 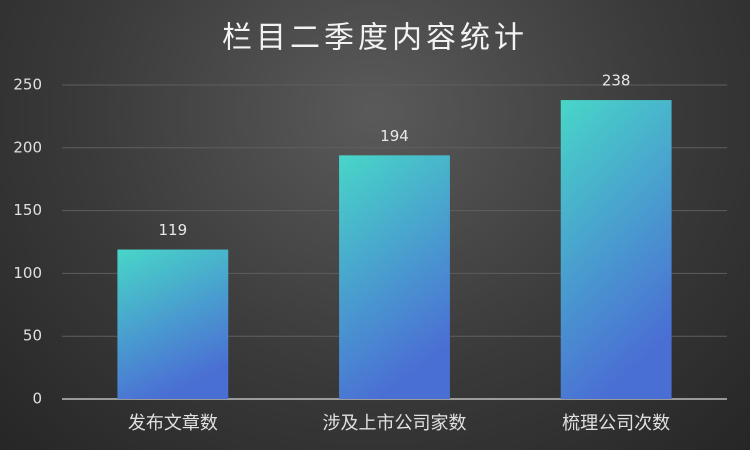 What do you see at coordinates (394, 136) in the screenshot?
I see `data-label: 194` at bounding box center [394, 136].